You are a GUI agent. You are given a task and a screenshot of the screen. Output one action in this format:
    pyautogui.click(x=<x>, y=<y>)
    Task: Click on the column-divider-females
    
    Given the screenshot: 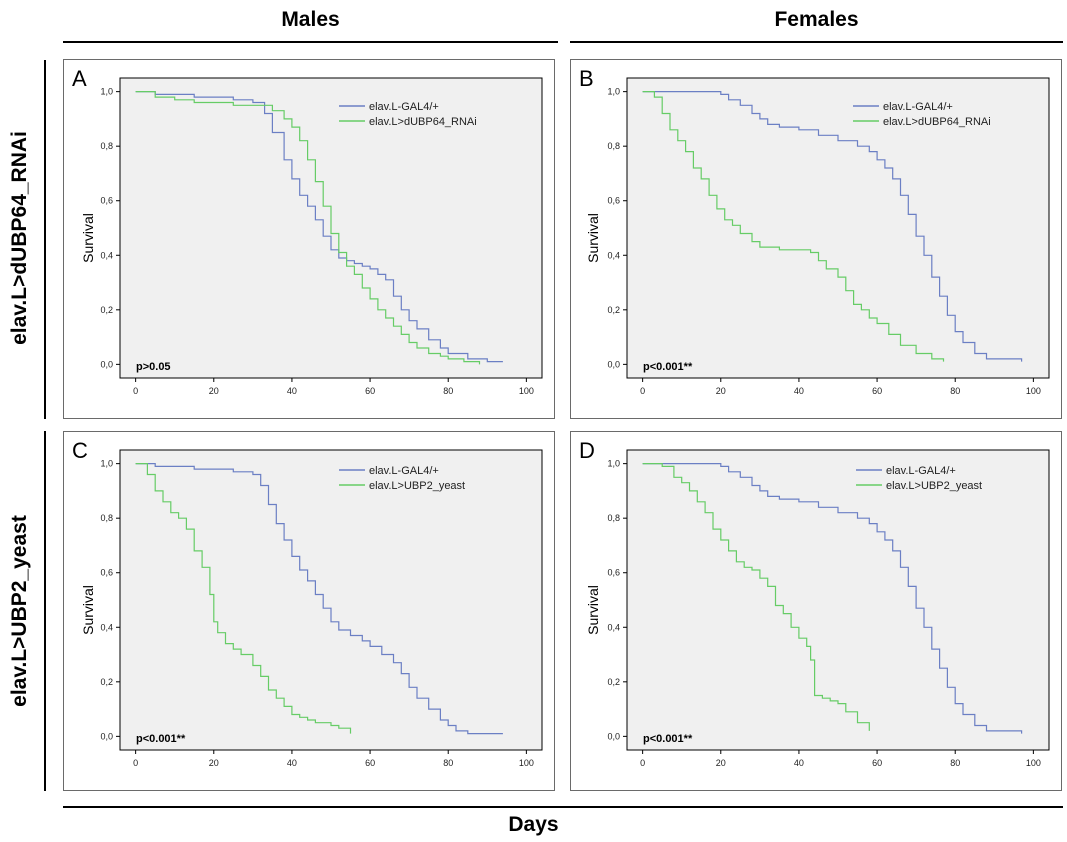 What is the action you would take?
    pyautogui.click(x=816, y=42)
    